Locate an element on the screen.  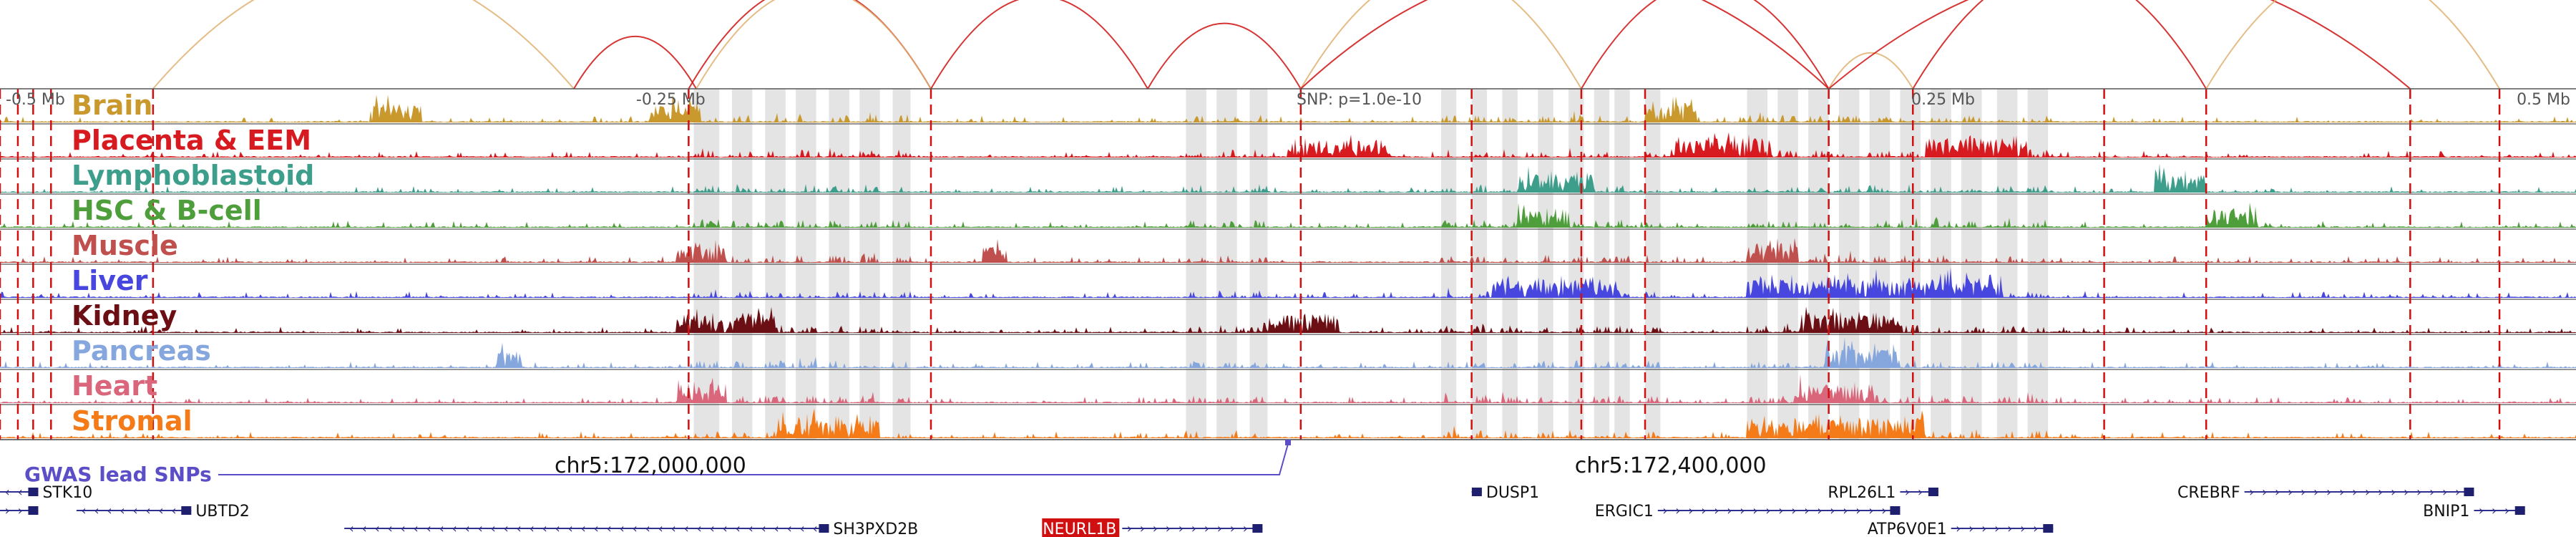
gene-neurl1b: ›››››››››››NEURL1B is located at coordinates (1152, 527).